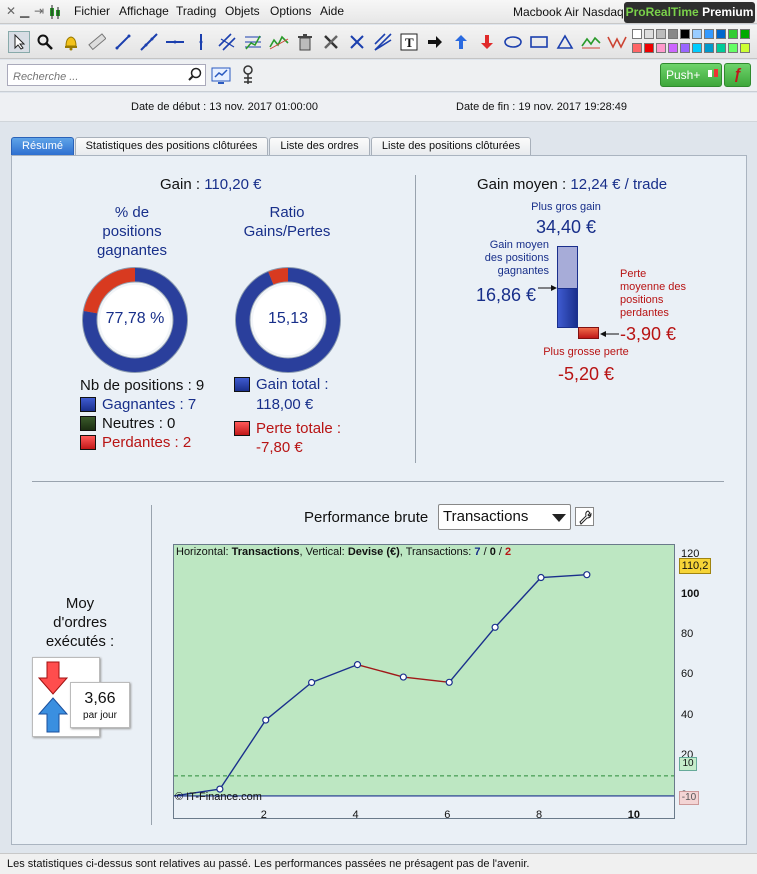  Describe the element at coordinates (332, 11) in the screenshot. I see `menu-aide: Aide` at that location.